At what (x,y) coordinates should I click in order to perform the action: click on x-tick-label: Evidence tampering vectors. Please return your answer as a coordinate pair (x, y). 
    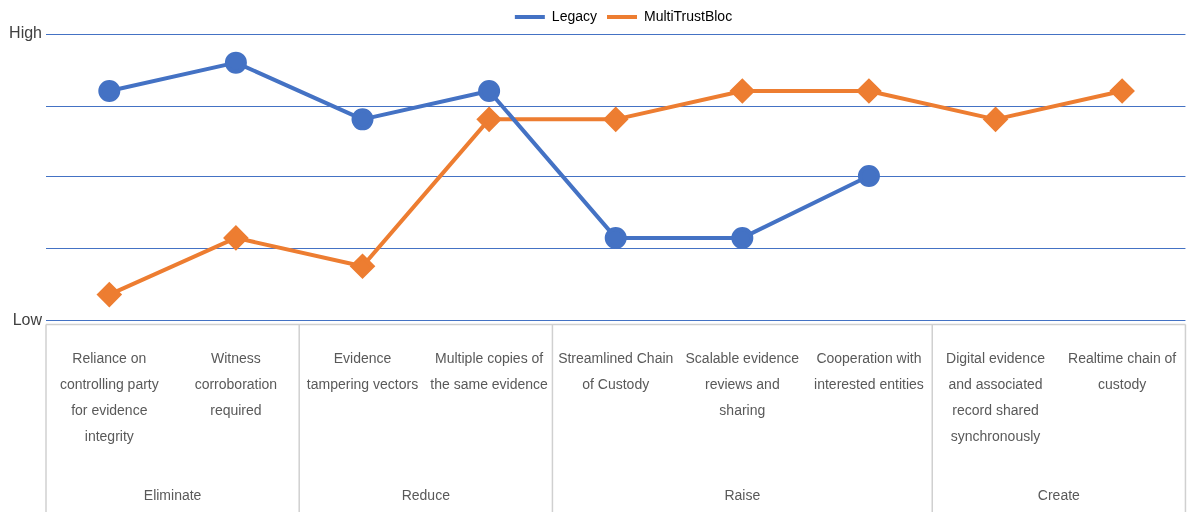
    Looking at the image, I should click on (362, 371).